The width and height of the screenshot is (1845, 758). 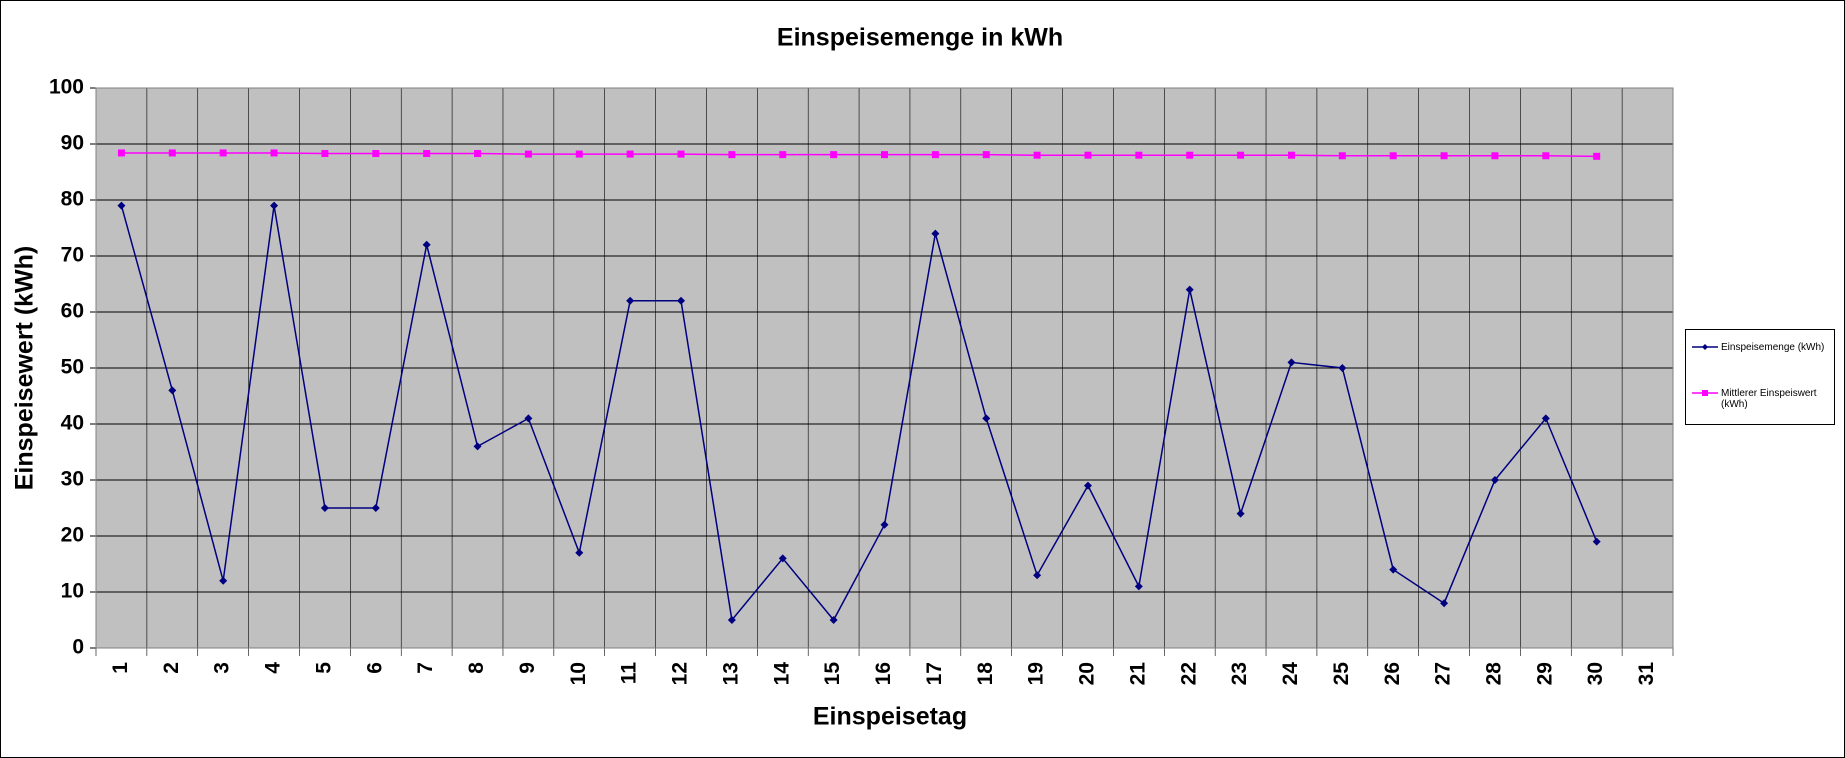 I want to click on x-tick-label: 17, so click(x=934, y=673).